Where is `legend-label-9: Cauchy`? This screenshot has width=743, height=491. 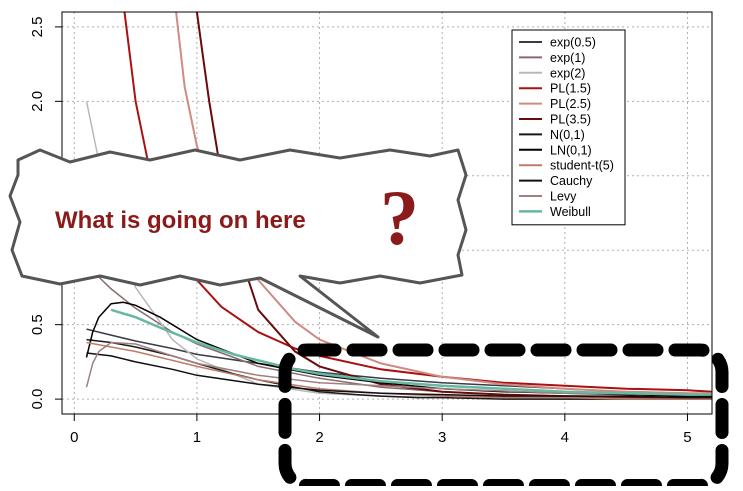
legend-label-9: Cauchy is located at coordinates (571, 181).